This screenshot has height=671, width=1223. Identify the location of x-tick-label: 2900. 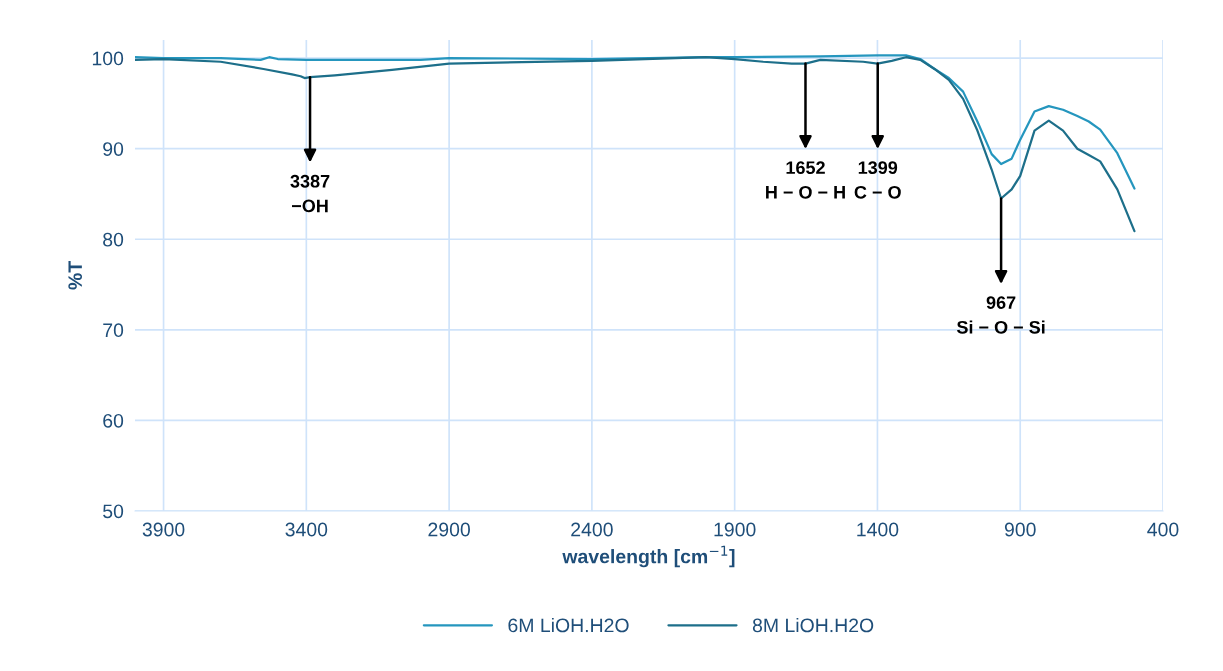
(449, 529).